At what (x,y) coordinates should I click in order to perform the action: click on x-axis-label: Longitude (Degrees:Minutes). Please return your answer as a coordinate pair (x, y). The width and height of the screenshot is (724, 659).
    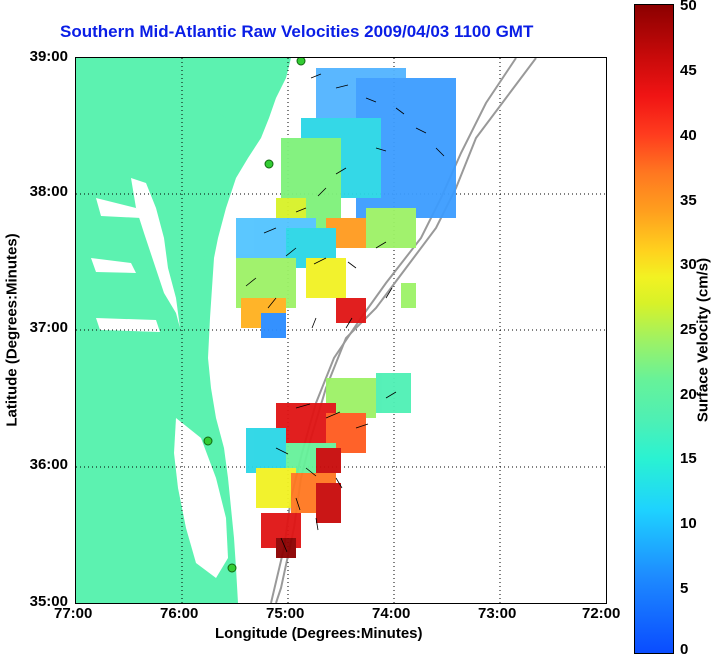
    Looking at the image, I should click on (319, 633).